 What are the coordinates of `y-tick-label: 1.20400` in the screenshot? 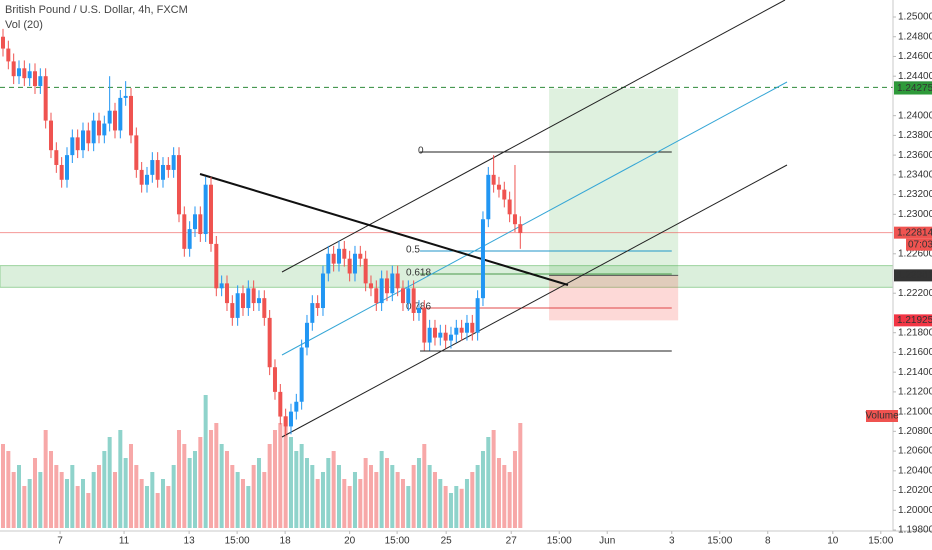 It's located at (915, 470).